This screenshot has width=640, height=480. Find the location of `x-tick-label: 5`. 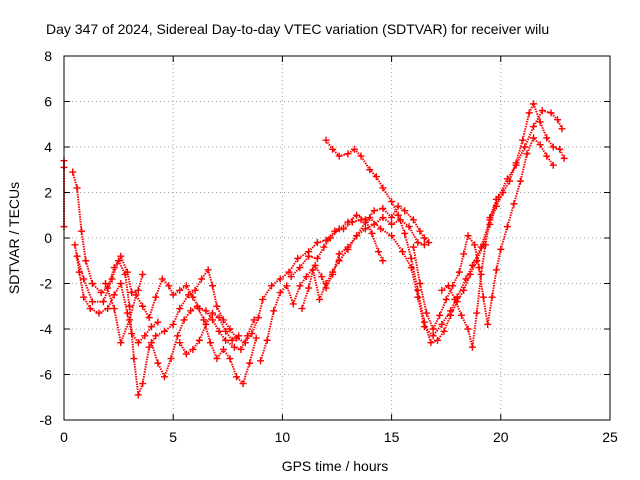

x-tick-label: 5 is located at coordinates (173, 437).